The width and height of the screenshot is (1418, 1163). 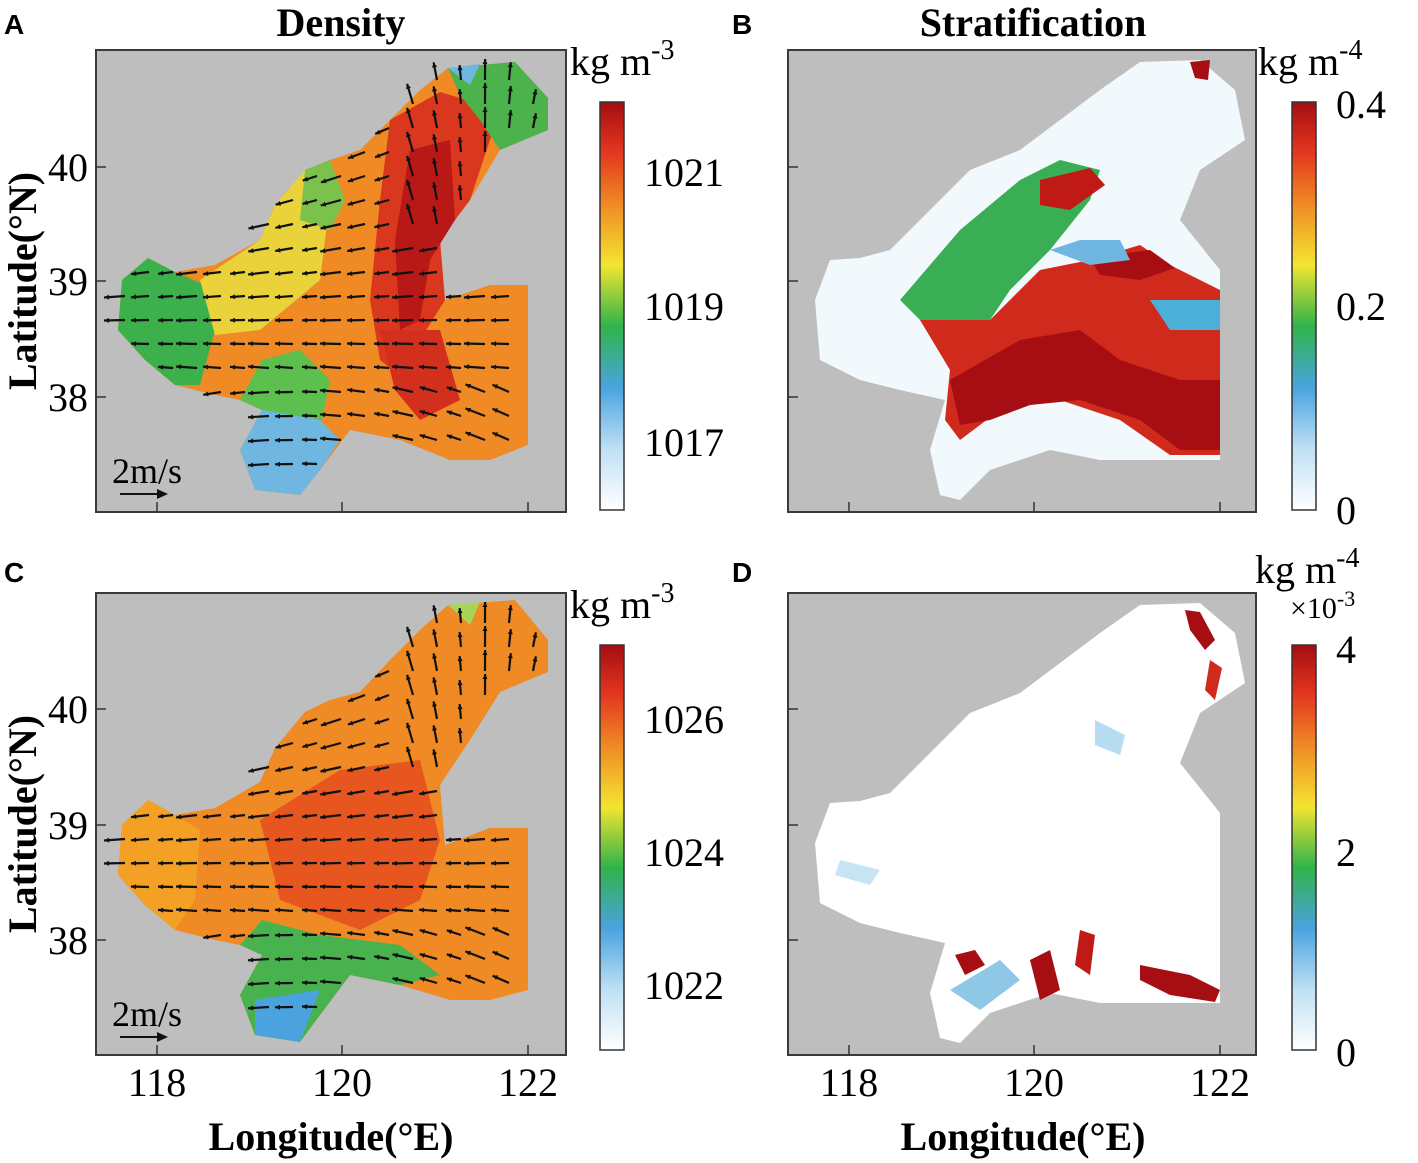 What do you see at coordinates (14, 24) in the screenshot?
I see `panel-letter: A` at bounding box center [14, 24].